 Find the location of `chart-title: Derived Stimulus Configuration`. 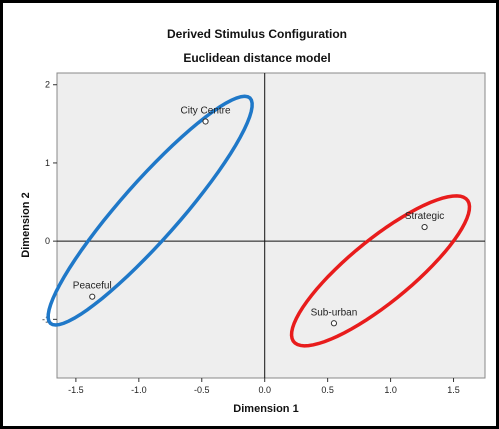

chart-title: Derived Stimulus Configuration is located at coordinates (257, 34).